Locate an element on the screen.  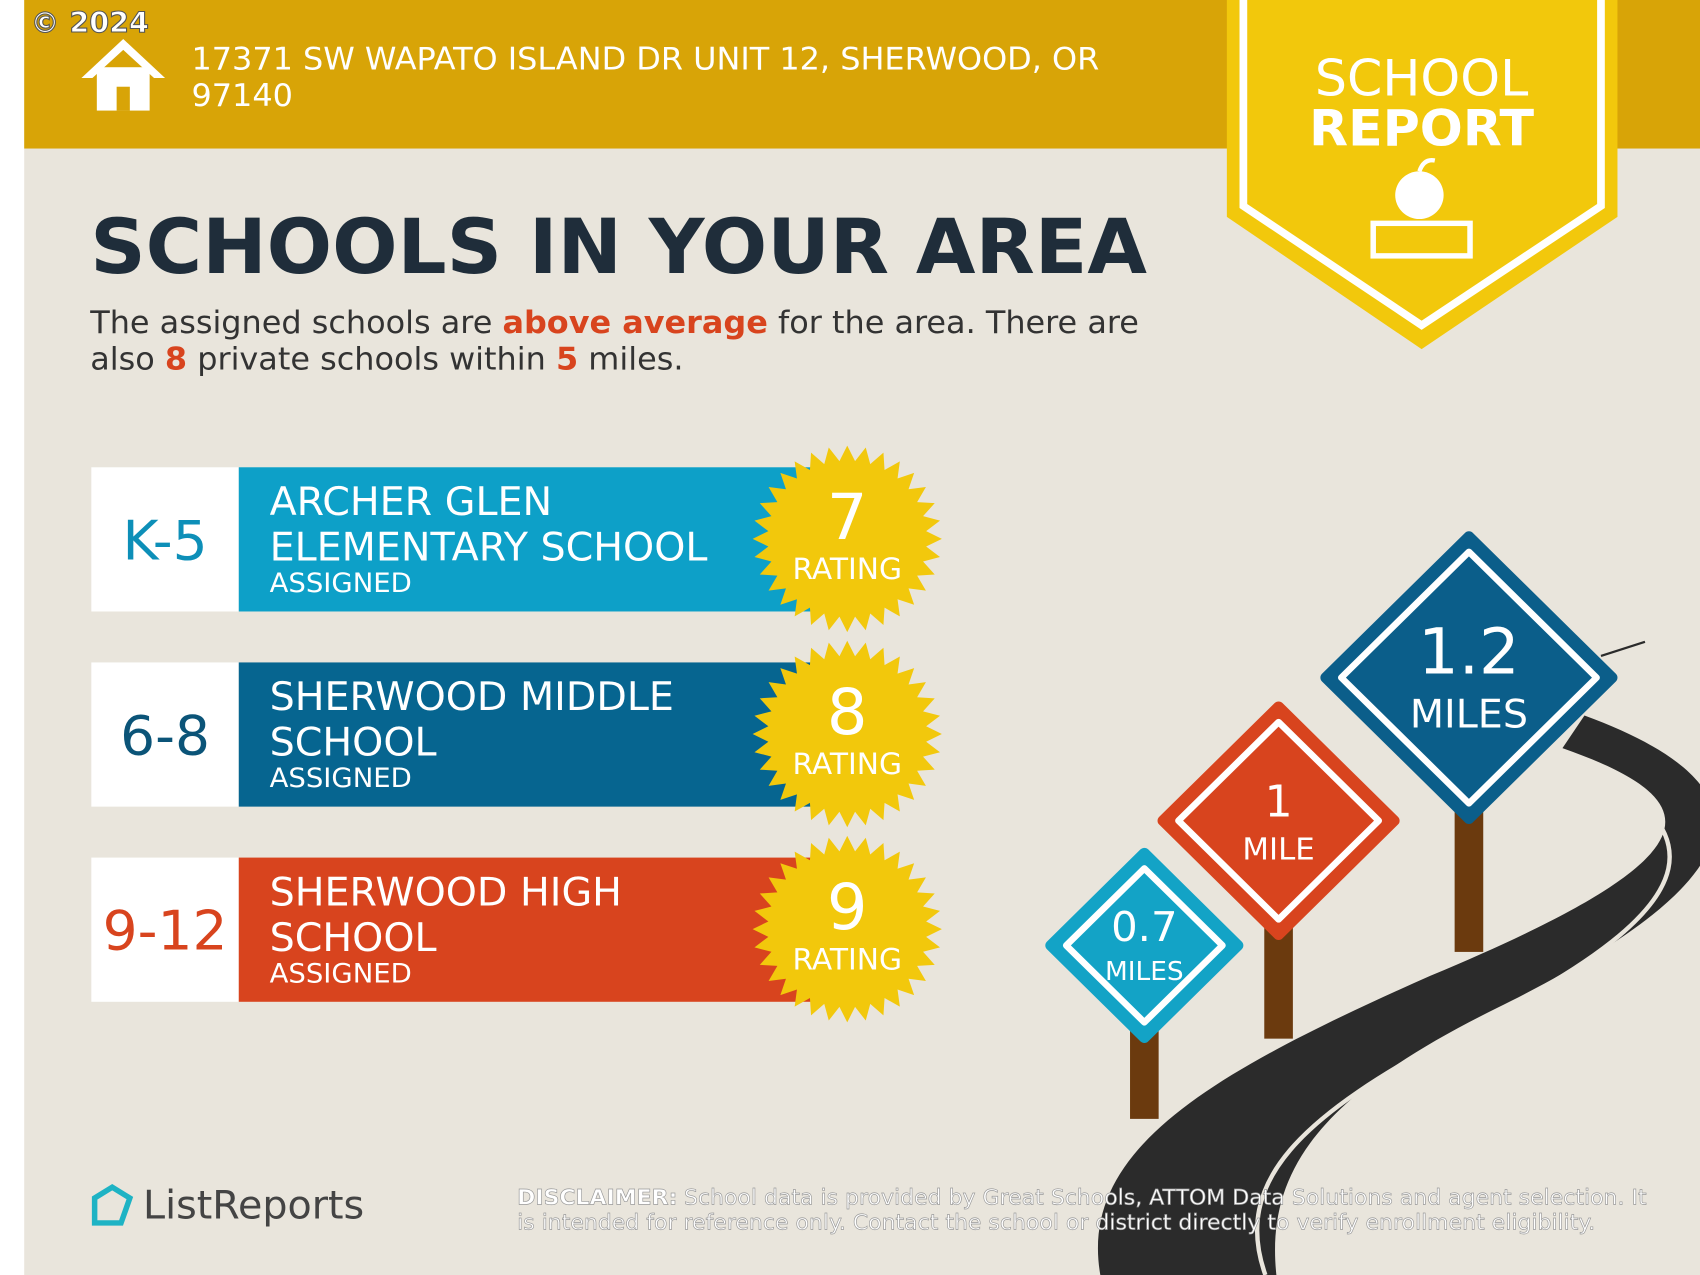
text: SHERWOOD HIGH is located at coordinates (446, 893).